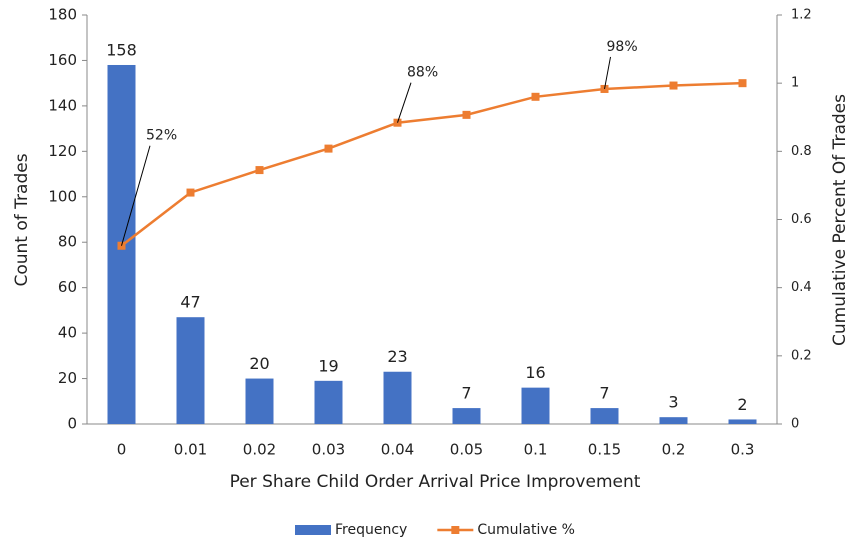 This screenshot has width=856, height=542. What do you see at coordinates (801, 355) in the screenshot?
I see `y2-tick-label: 0.2` at bounding box center [801, 355].